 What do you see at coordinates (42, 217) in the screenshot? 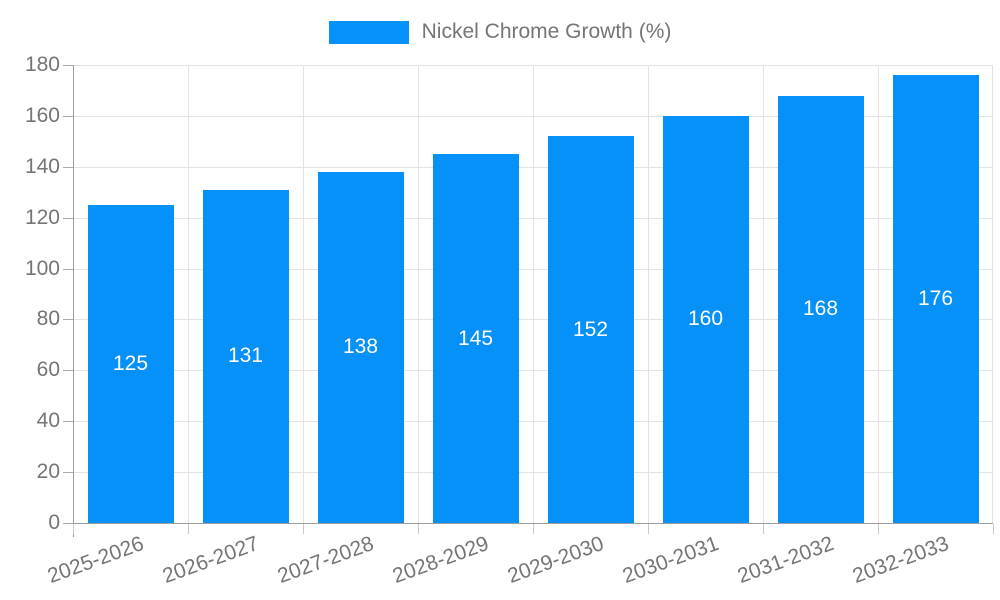
I see `y-tick-label: 120` at bounding box center [42, 217].